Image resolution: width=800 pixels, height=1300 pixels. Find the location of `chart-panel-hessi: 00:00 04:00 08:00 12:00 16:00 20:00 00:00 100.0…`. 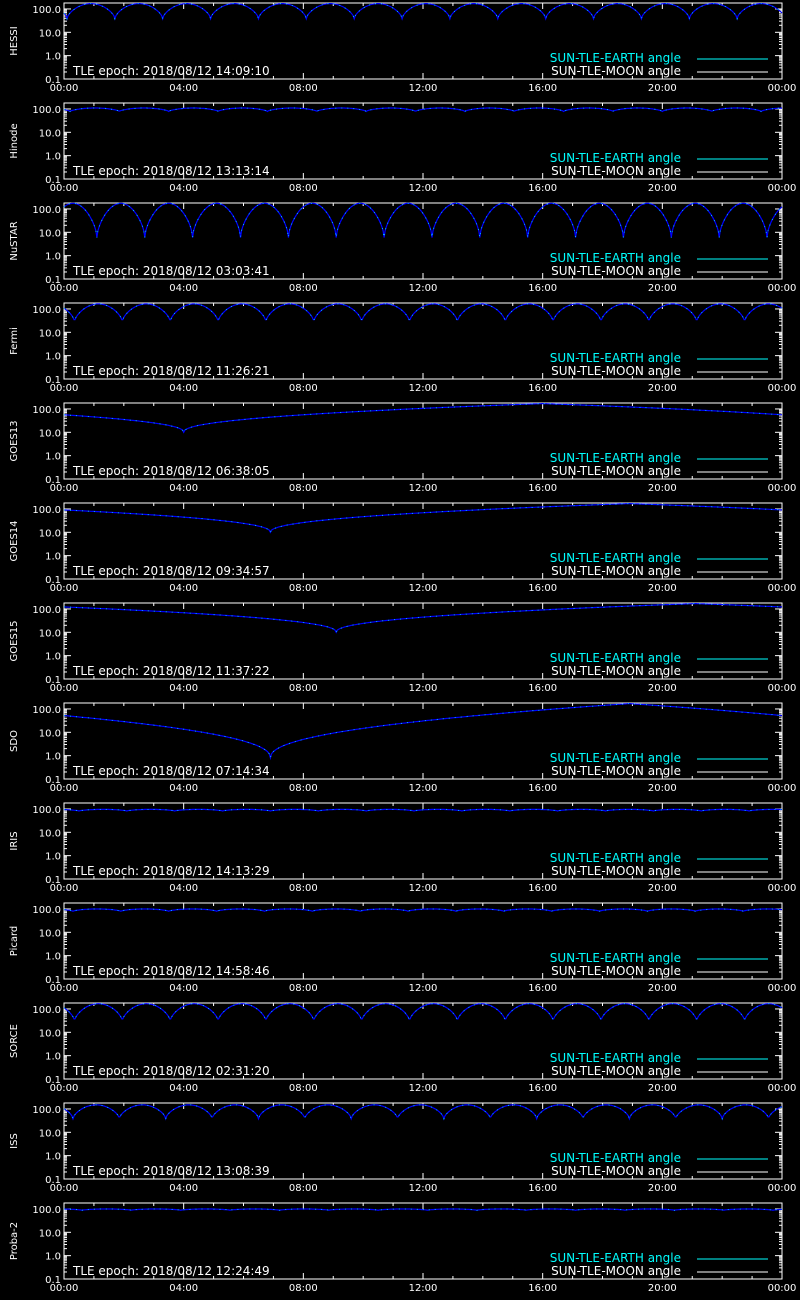

chart-panel-hessi: 00:00 04:00 08:00 12:00 16:00 20:00 00:00 100.0… is located at coordinates (402, 48).